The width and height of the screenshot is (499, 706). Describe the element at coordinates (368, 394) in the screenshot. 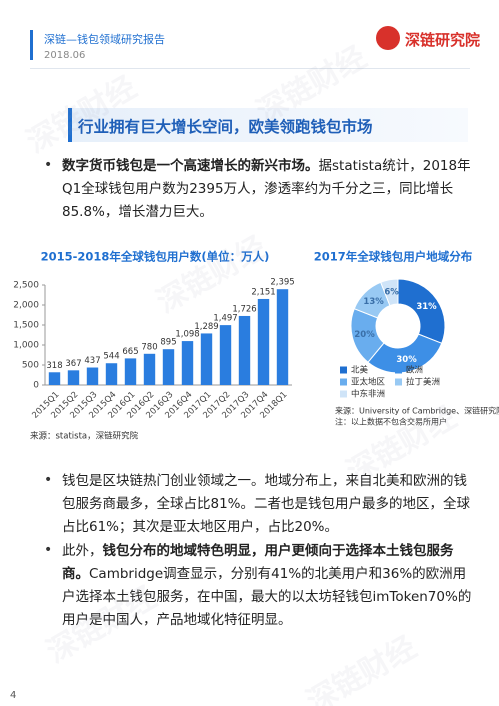

I see `legend-label: 中东非洲` at that location.